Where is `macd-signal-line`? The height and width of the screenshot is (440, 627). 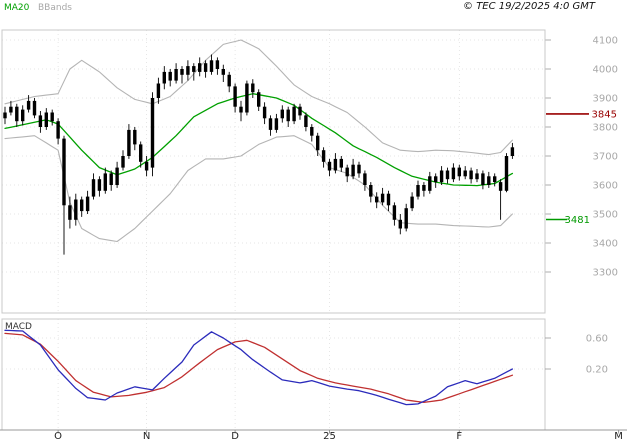
macd-signal-line is located at coordinates (259, 367).